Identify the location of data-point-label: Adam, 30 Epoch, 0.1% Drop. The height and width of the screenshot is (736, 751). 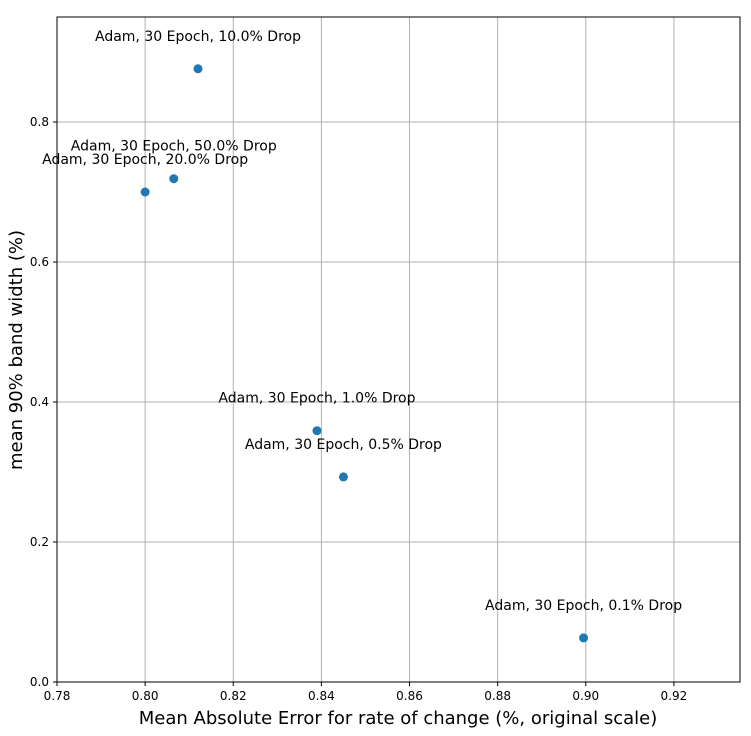
(583, 606).